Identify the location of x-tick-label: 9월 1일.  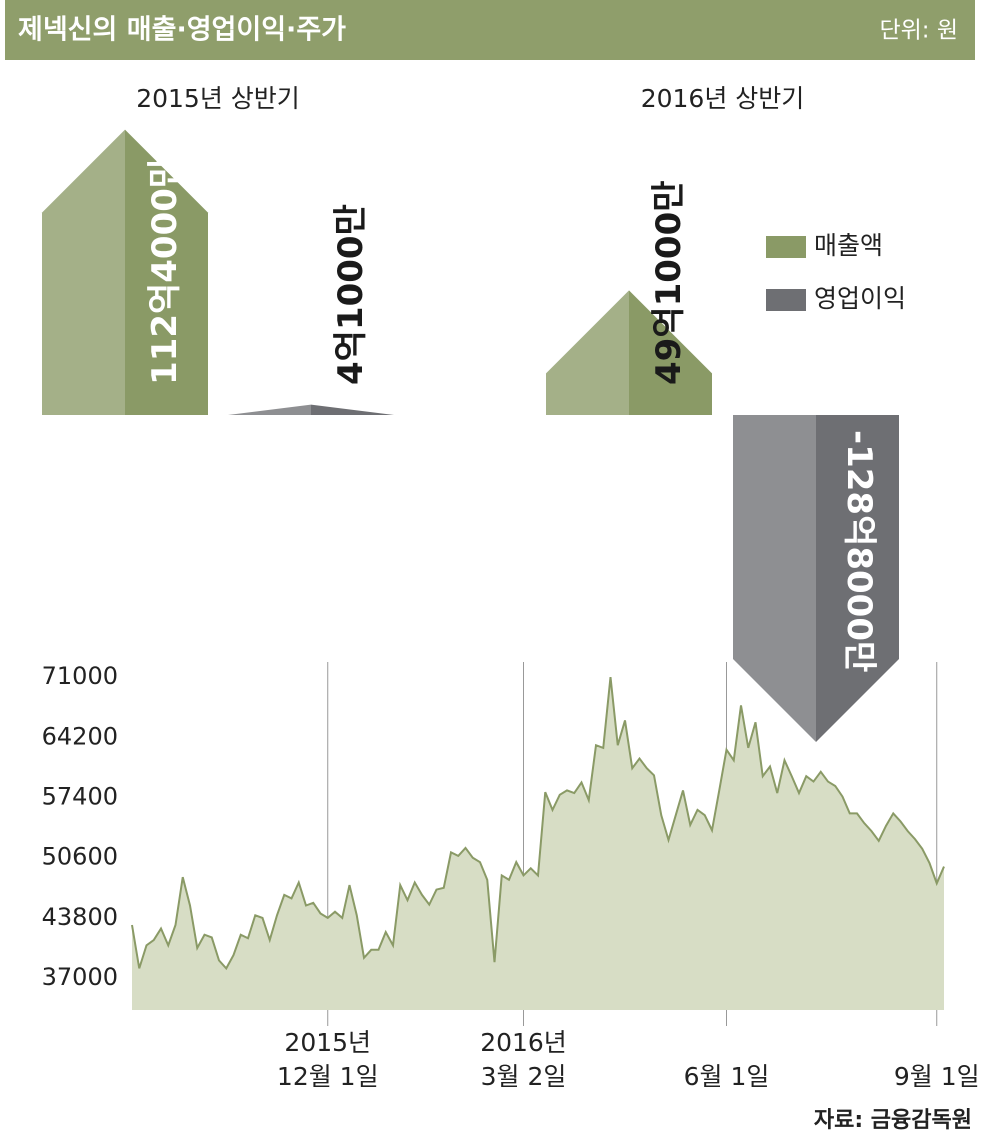
(936, 1076).